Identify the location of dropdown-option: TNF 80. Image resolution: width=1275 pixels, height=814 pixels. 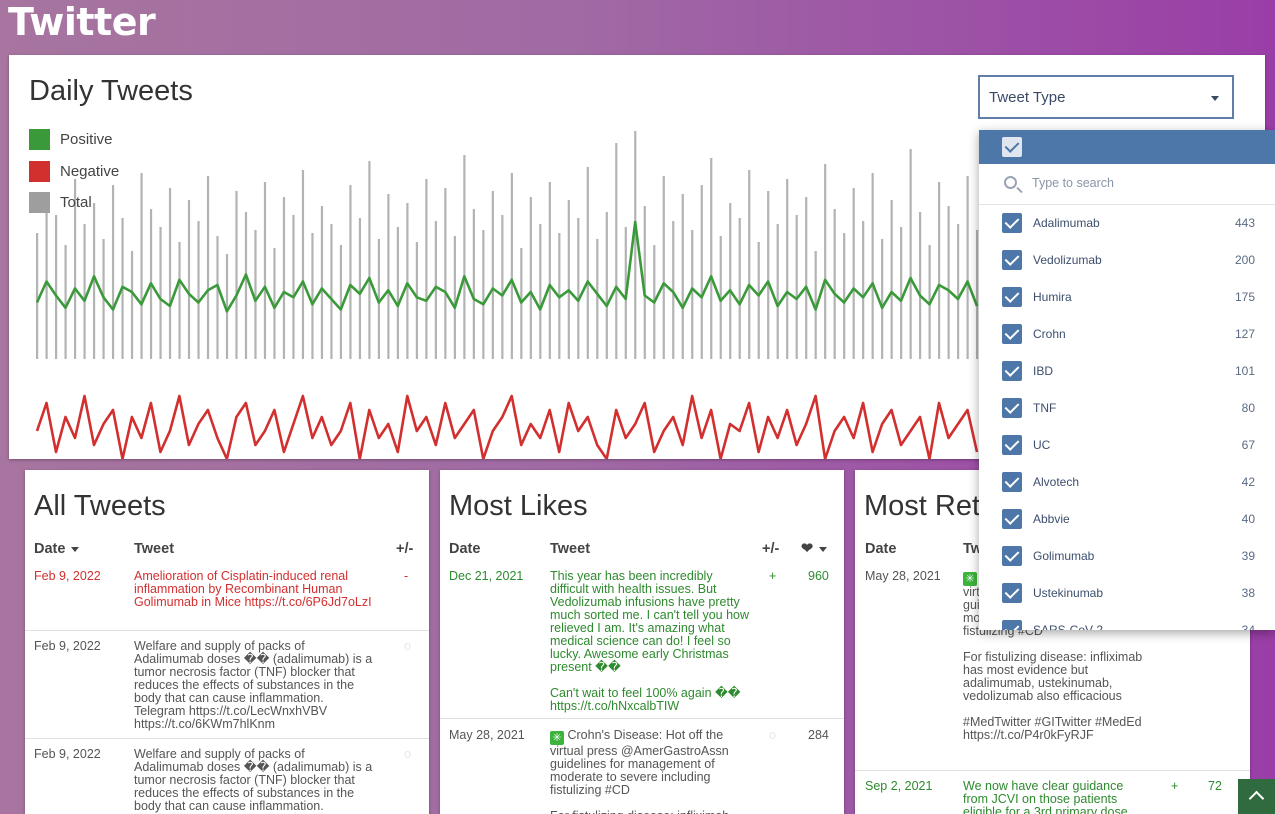
(1127, 408).